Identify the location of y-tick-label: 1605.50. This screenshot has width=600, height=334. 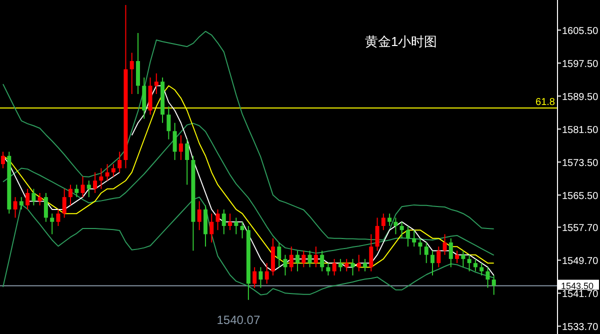
(580, 32).